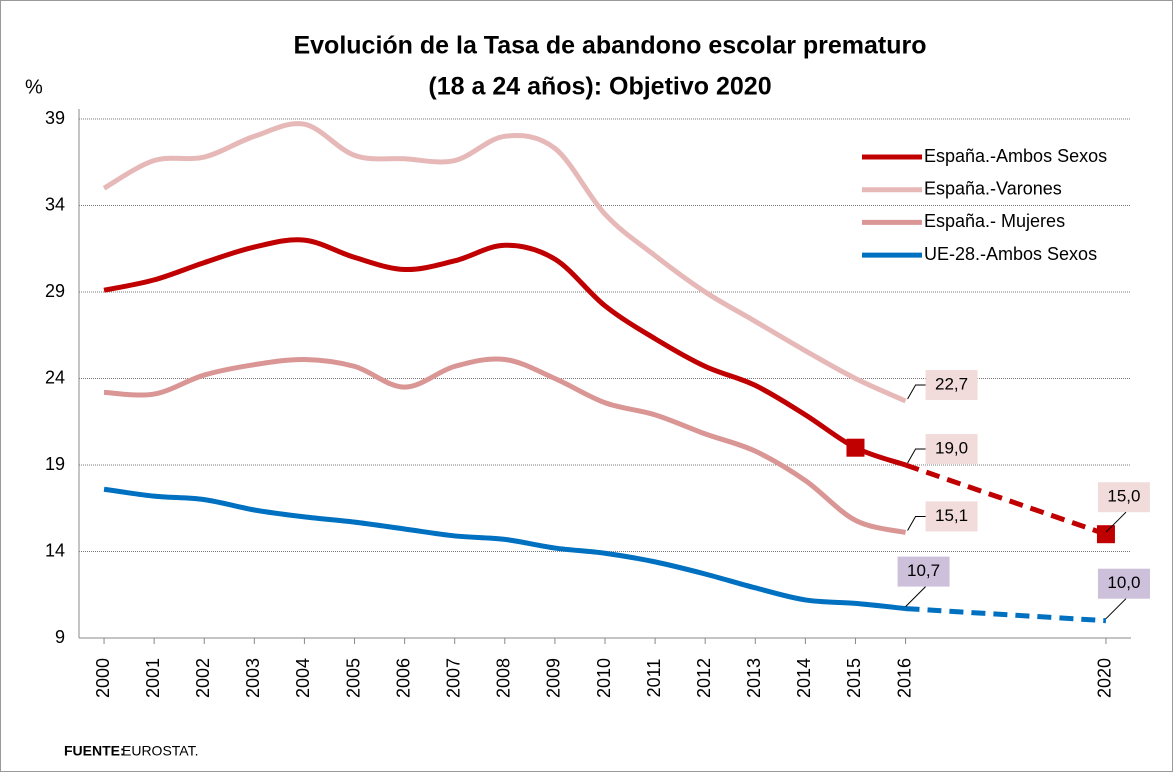  I want to click on x-tick-label: 2016, so click(904, 678).